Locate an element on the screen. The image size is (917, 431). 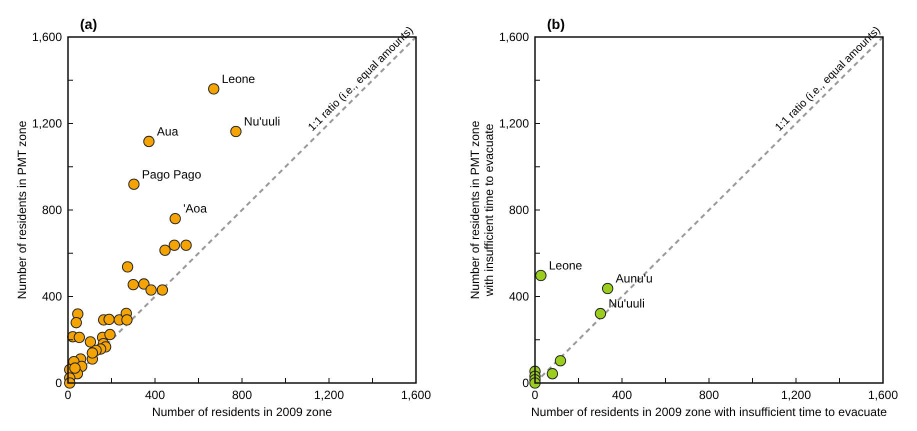
x-axis-title: Number of residents in 2009 zone is located at coordinates (242, 412).